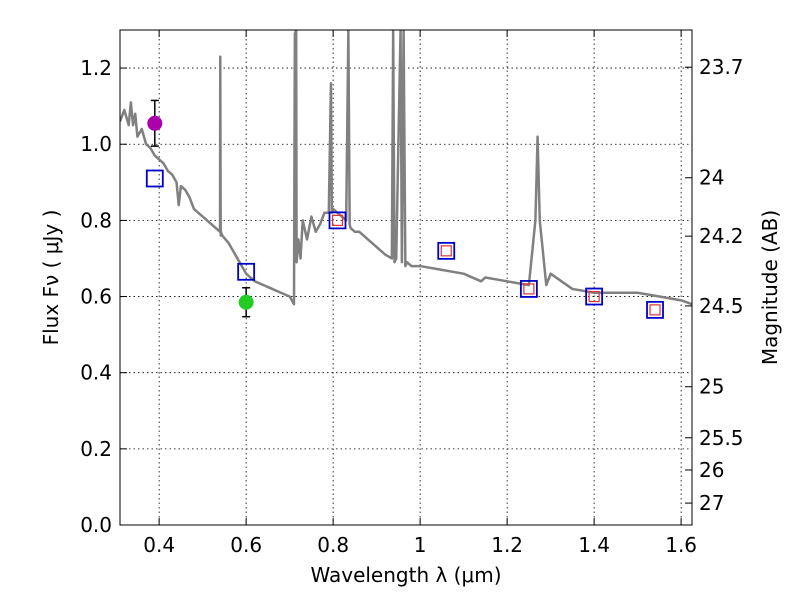 This screenshot has width=800, height=600. I want to click on x-tick-label: 0.6, so click(246, 545).